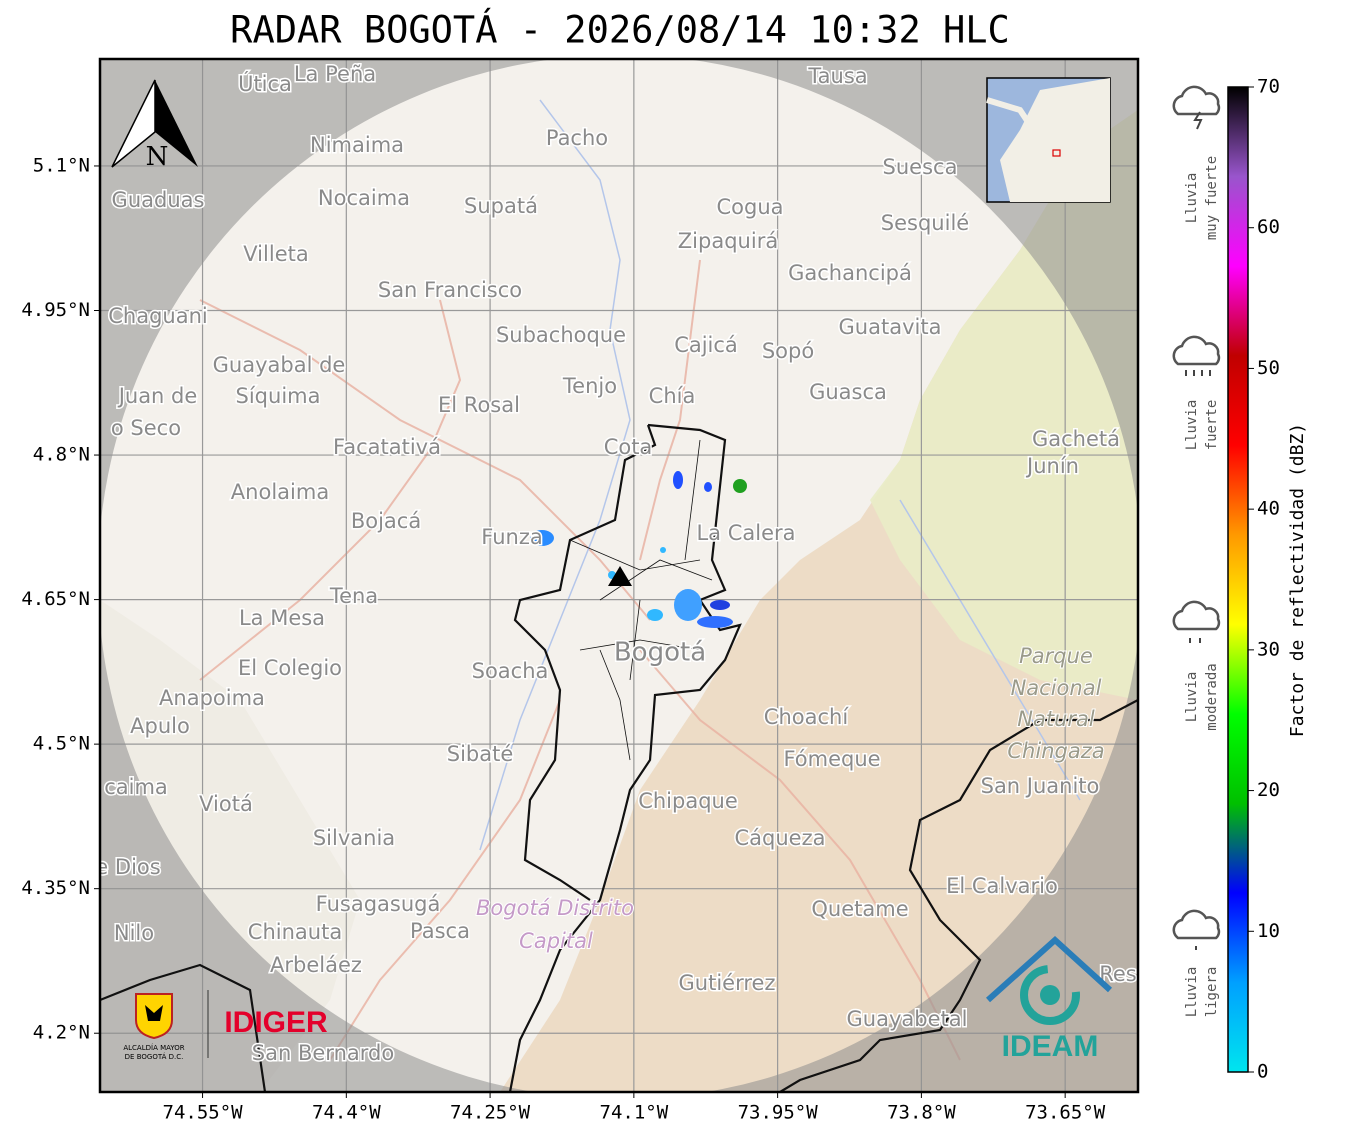 The height and width of the screenshot is (1143, 1349). I want to click on place-label: Tenjo, so click(589, 386).